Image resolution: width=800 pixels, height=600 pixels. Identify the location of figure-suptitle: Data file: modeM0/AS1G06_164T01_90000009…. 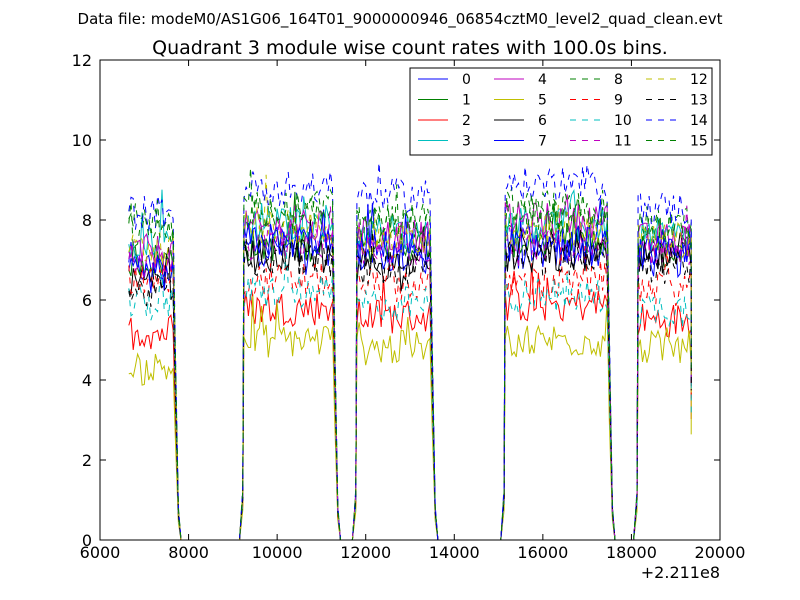
(400, 19).